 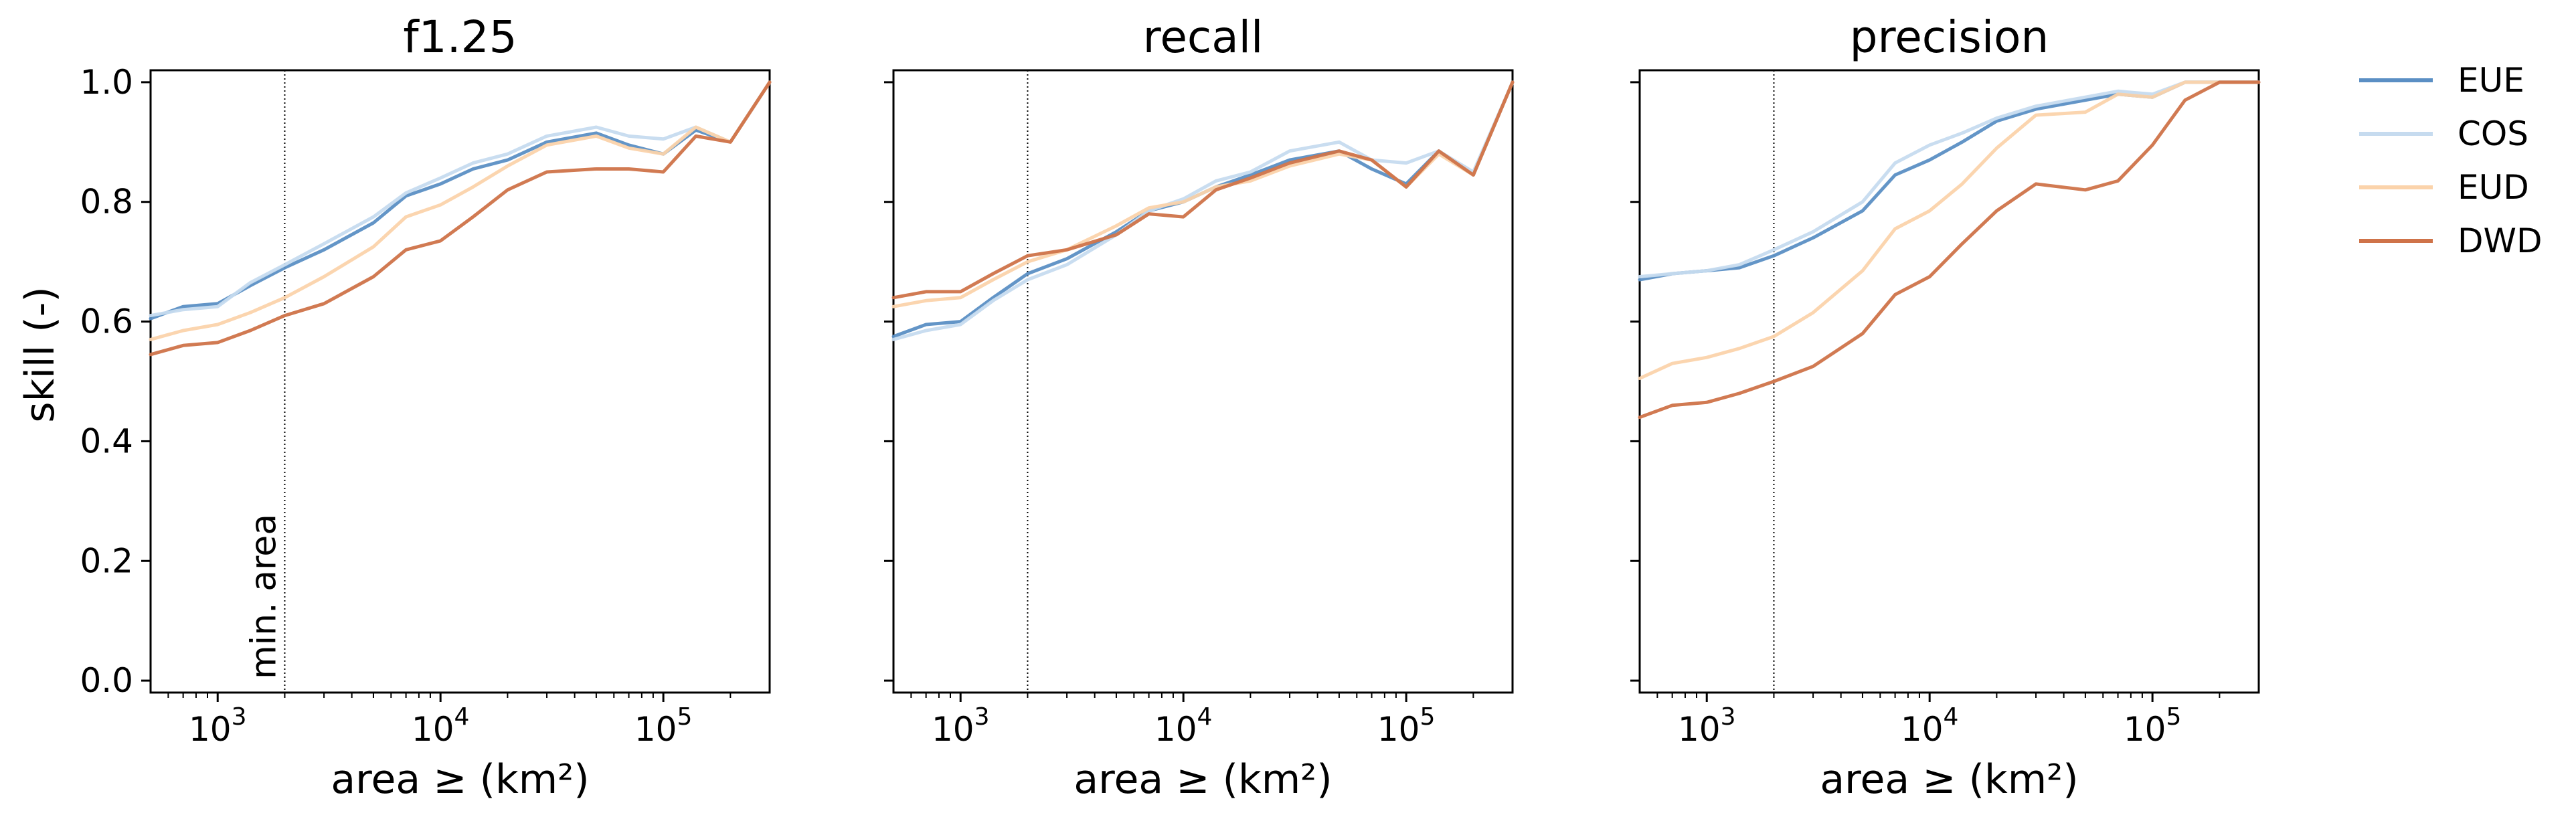 What do you see at coordinates (106, 680) in the screenshot?
I see `y-tick-label: 0.0` at bounding box center [106, 680].